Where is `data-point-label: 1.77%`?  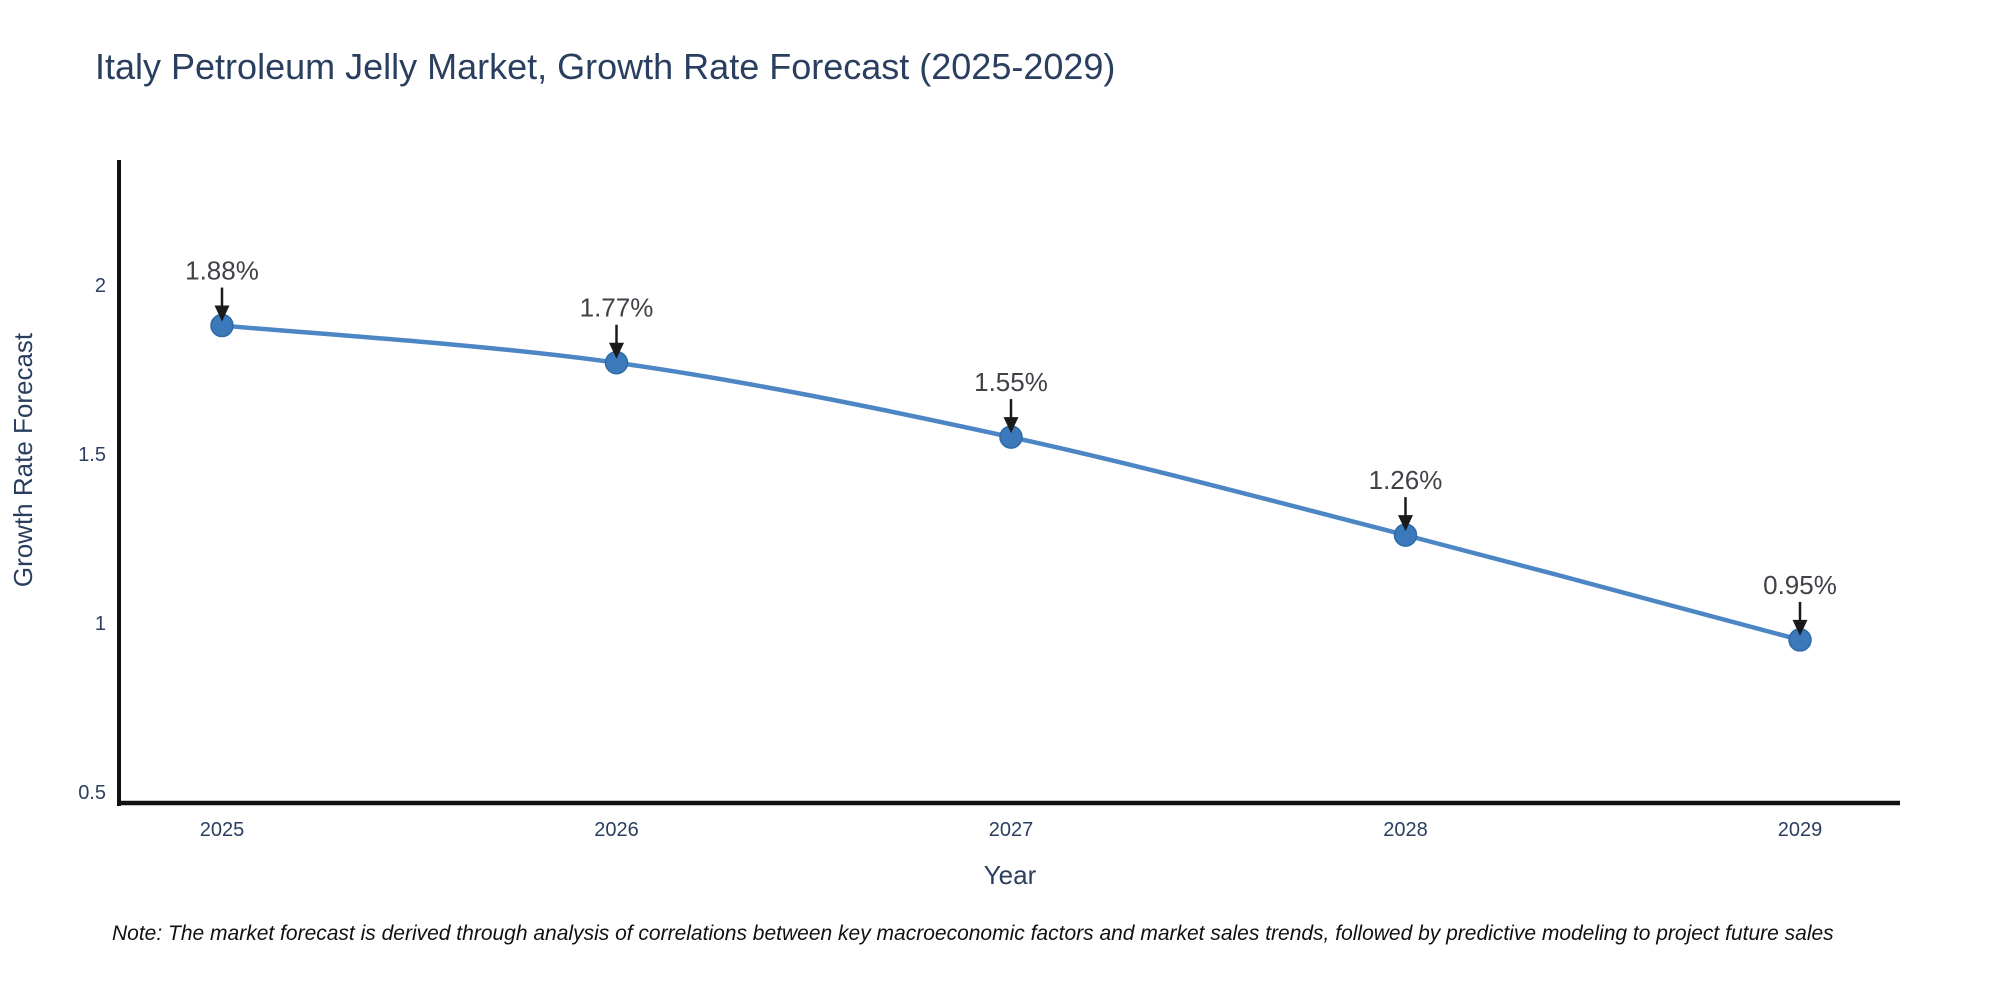
data-point-label: 1.77% is located at coordinates (617, 308).